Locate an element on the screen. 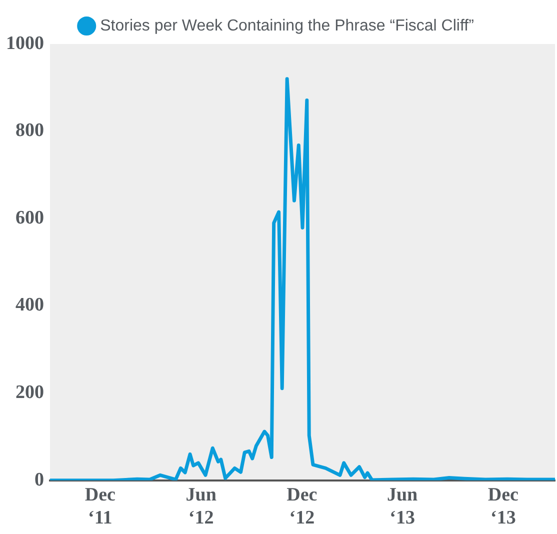 The width and height of the screenshot is (557, 534). x-tick-label: Jun ‘12 is located at coordinates (201, 506).